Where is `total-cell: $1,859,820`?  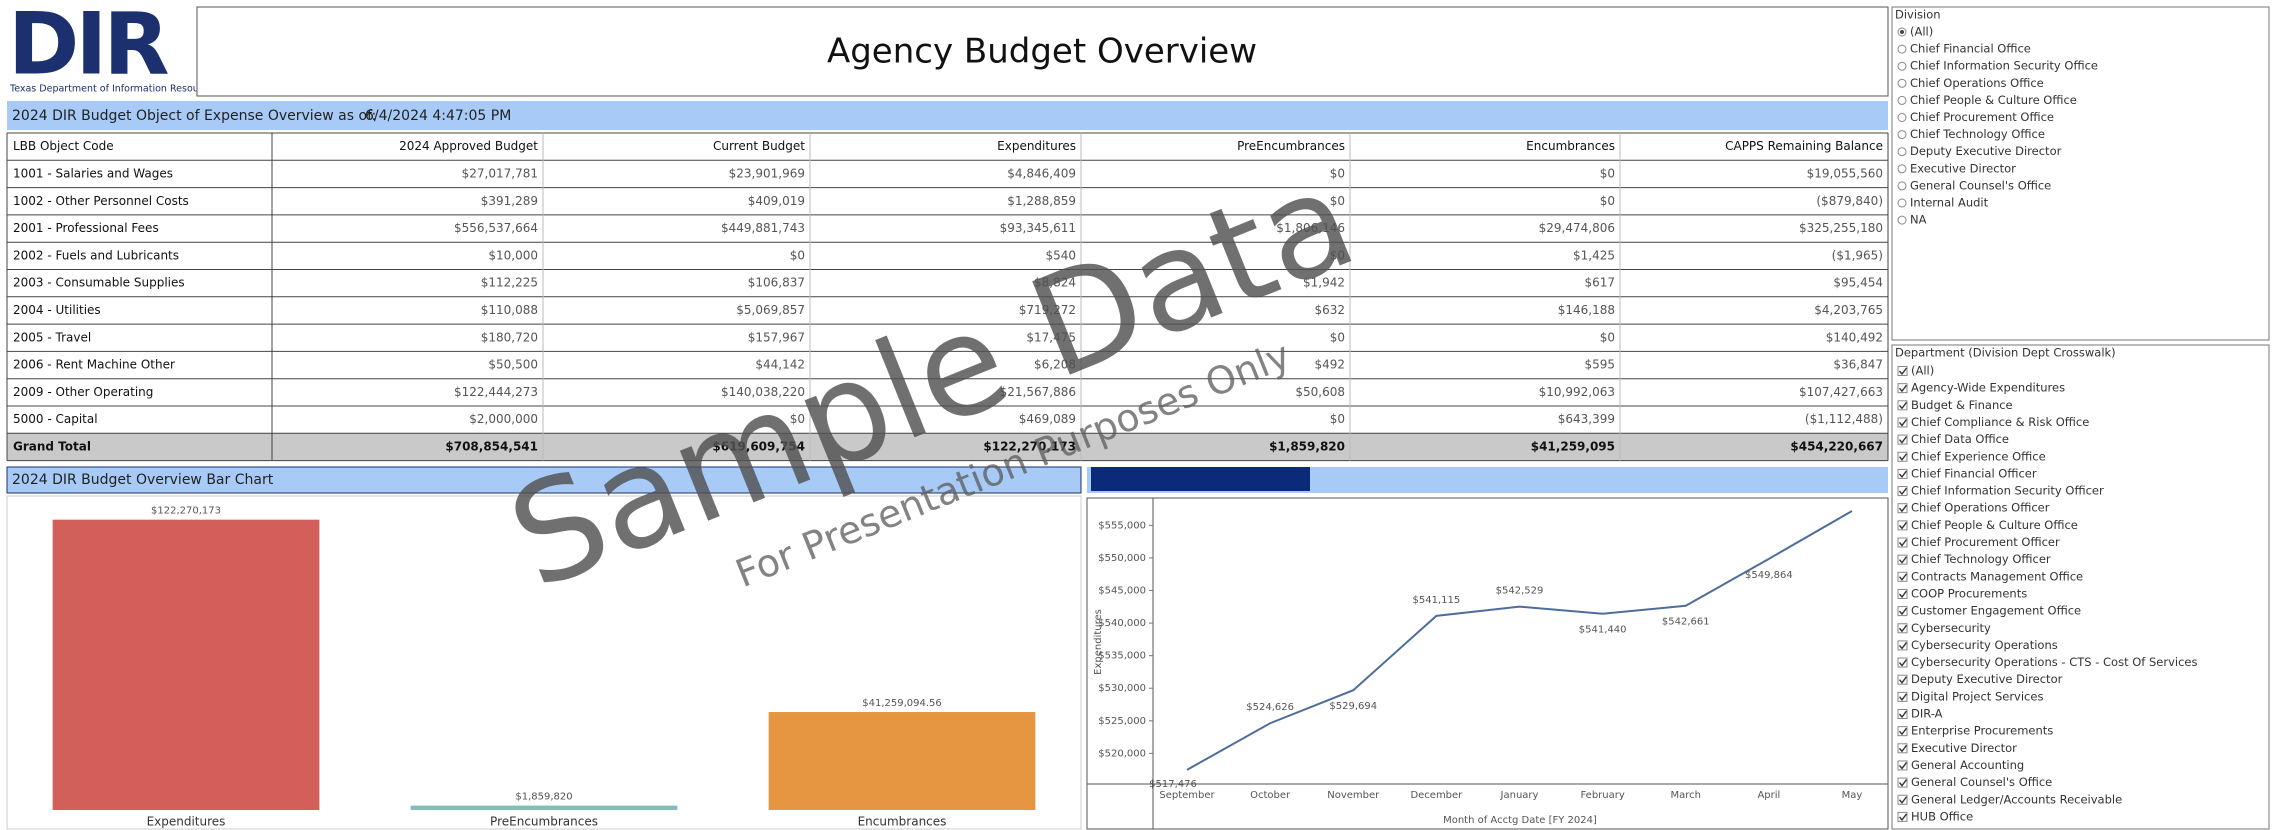
total-cell: $1,859,820 is located at coordinates (1307, 446).